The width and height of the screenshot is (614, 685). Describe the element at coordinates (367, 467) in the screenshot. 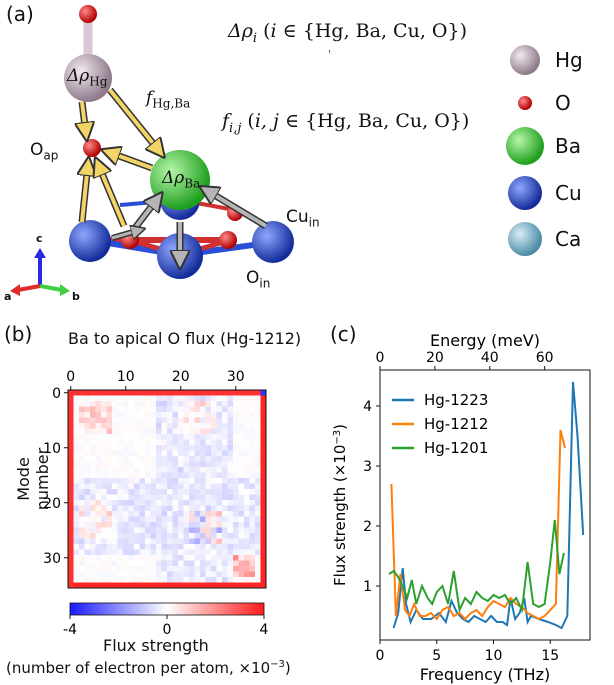

I see `y-tick-label: 3` at that location.